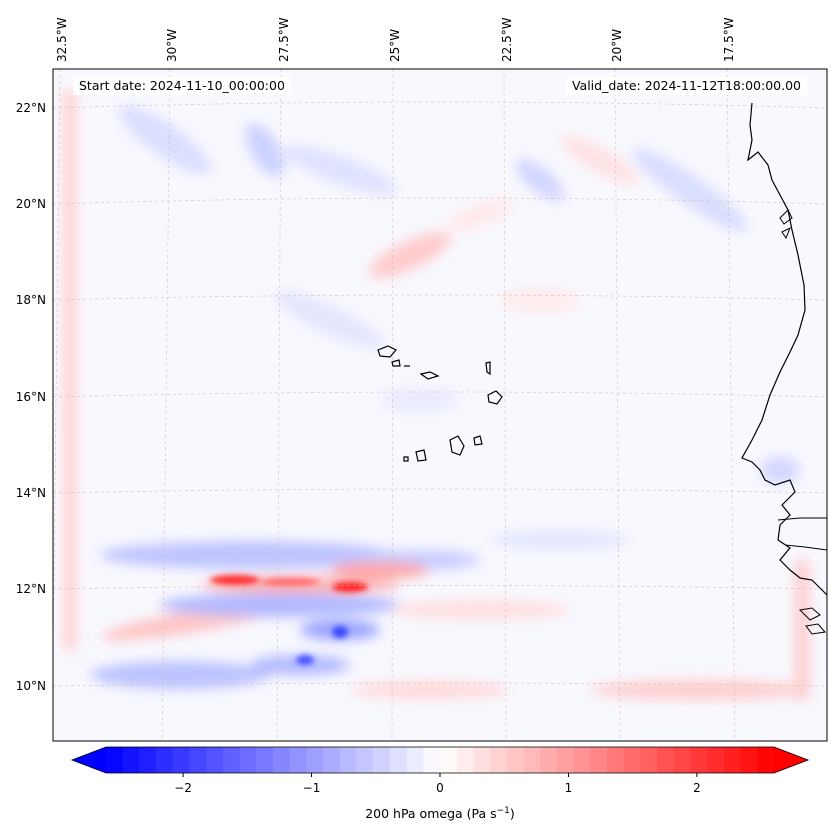 The width and height of the screenshot is (837, 839). Describe the element at coordinates (172, 45) in the screenshot. I see `lon-label: 30°W` at that location.